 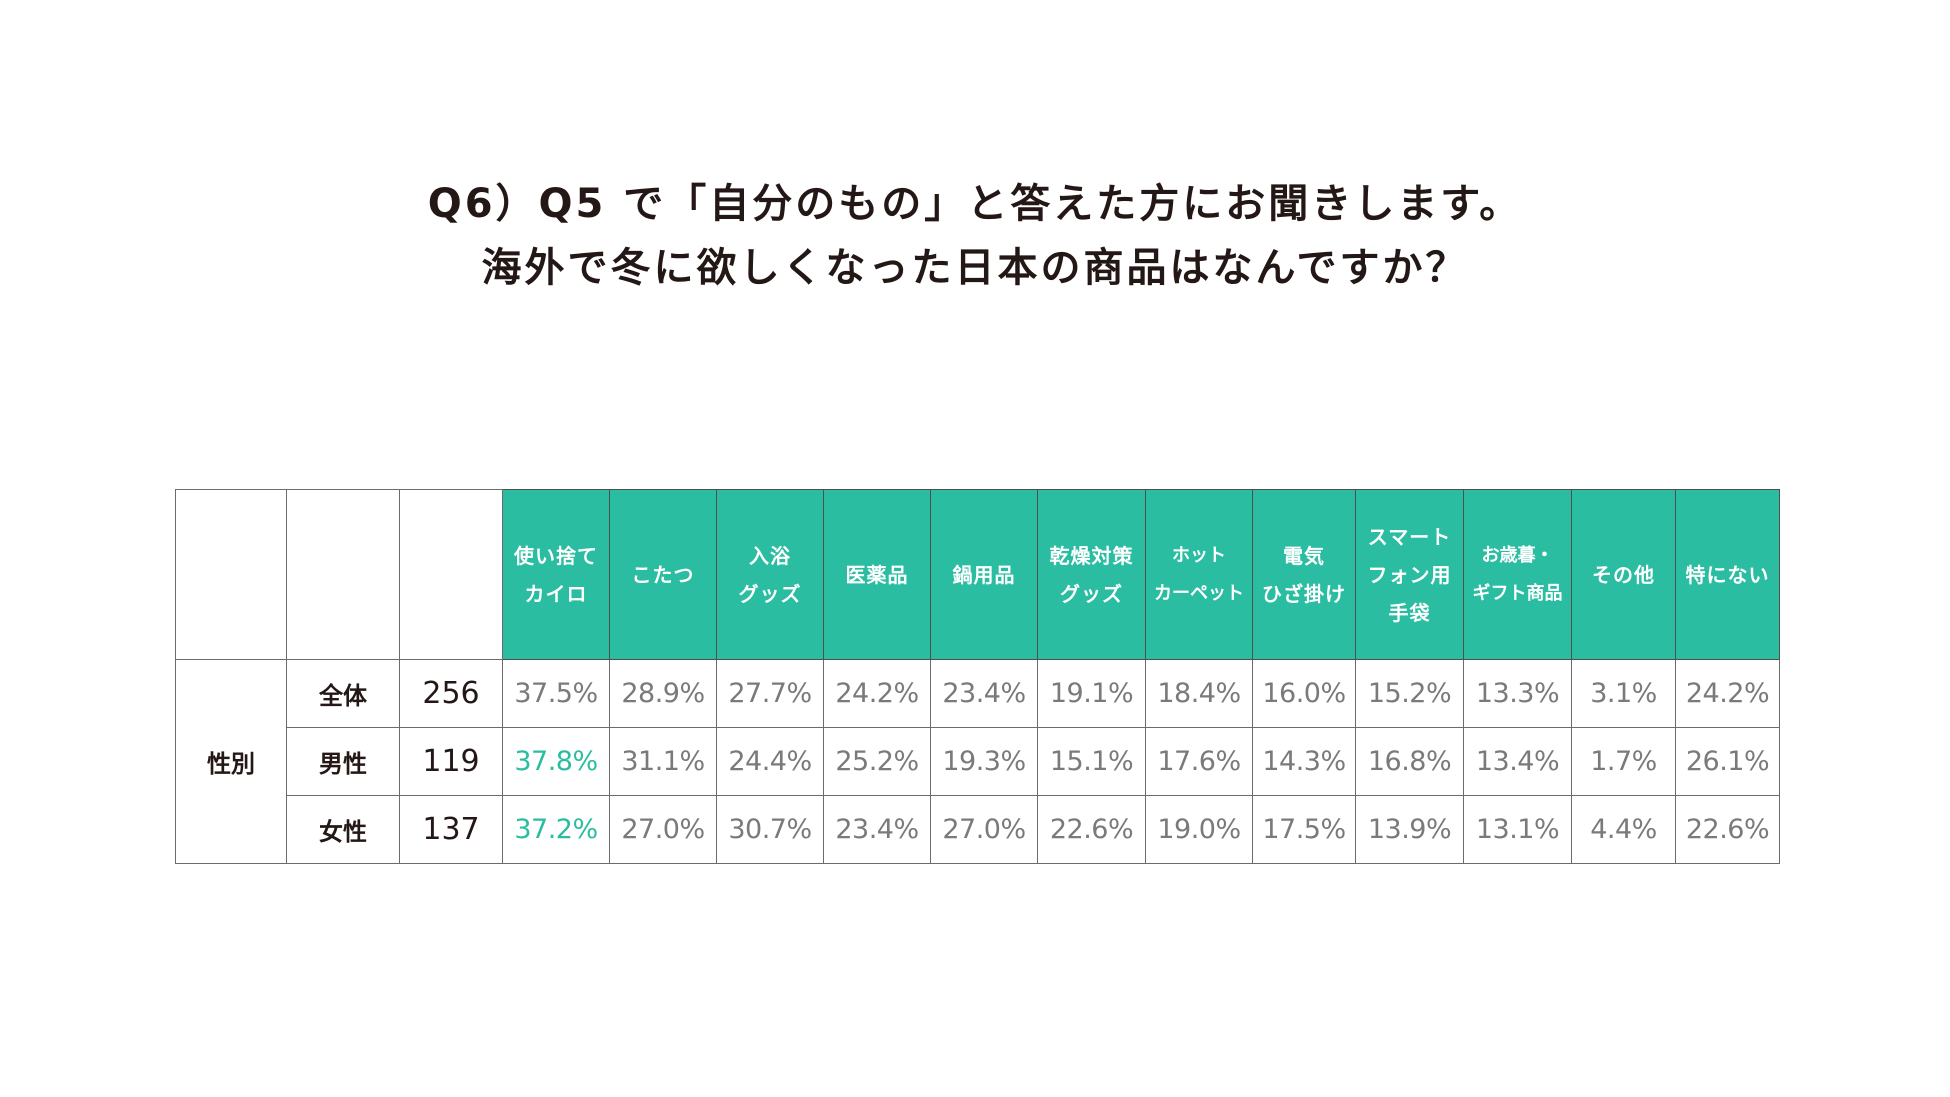 I want to click on value-cell: 13.9%, so click(x=1409, y=829).